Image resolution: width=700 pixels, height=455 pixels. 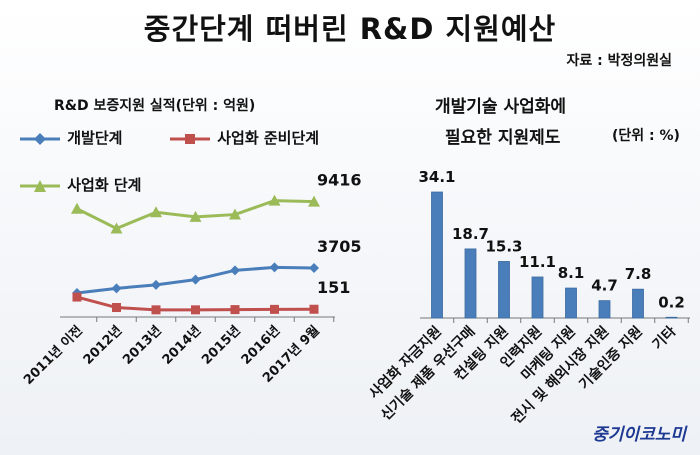 What do you see at coordinates (665, 338) in the screenshot?
I see `bar-category-label: 기타` at bounding box center [665, 338].